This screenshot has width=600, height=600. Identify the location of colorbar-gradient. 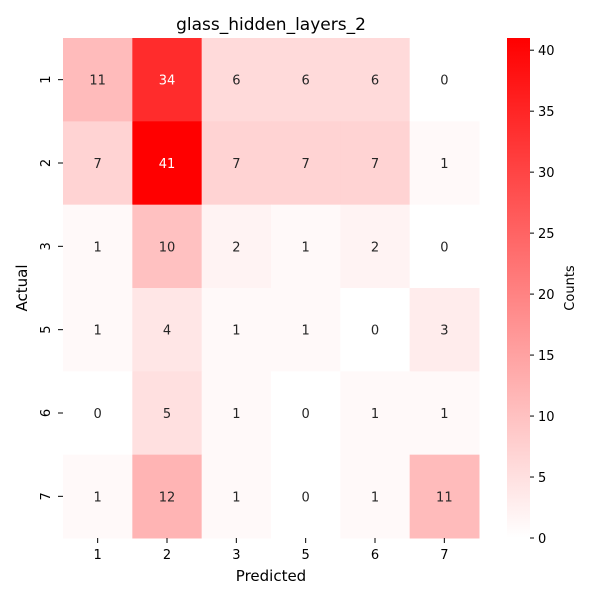
(518, 288).